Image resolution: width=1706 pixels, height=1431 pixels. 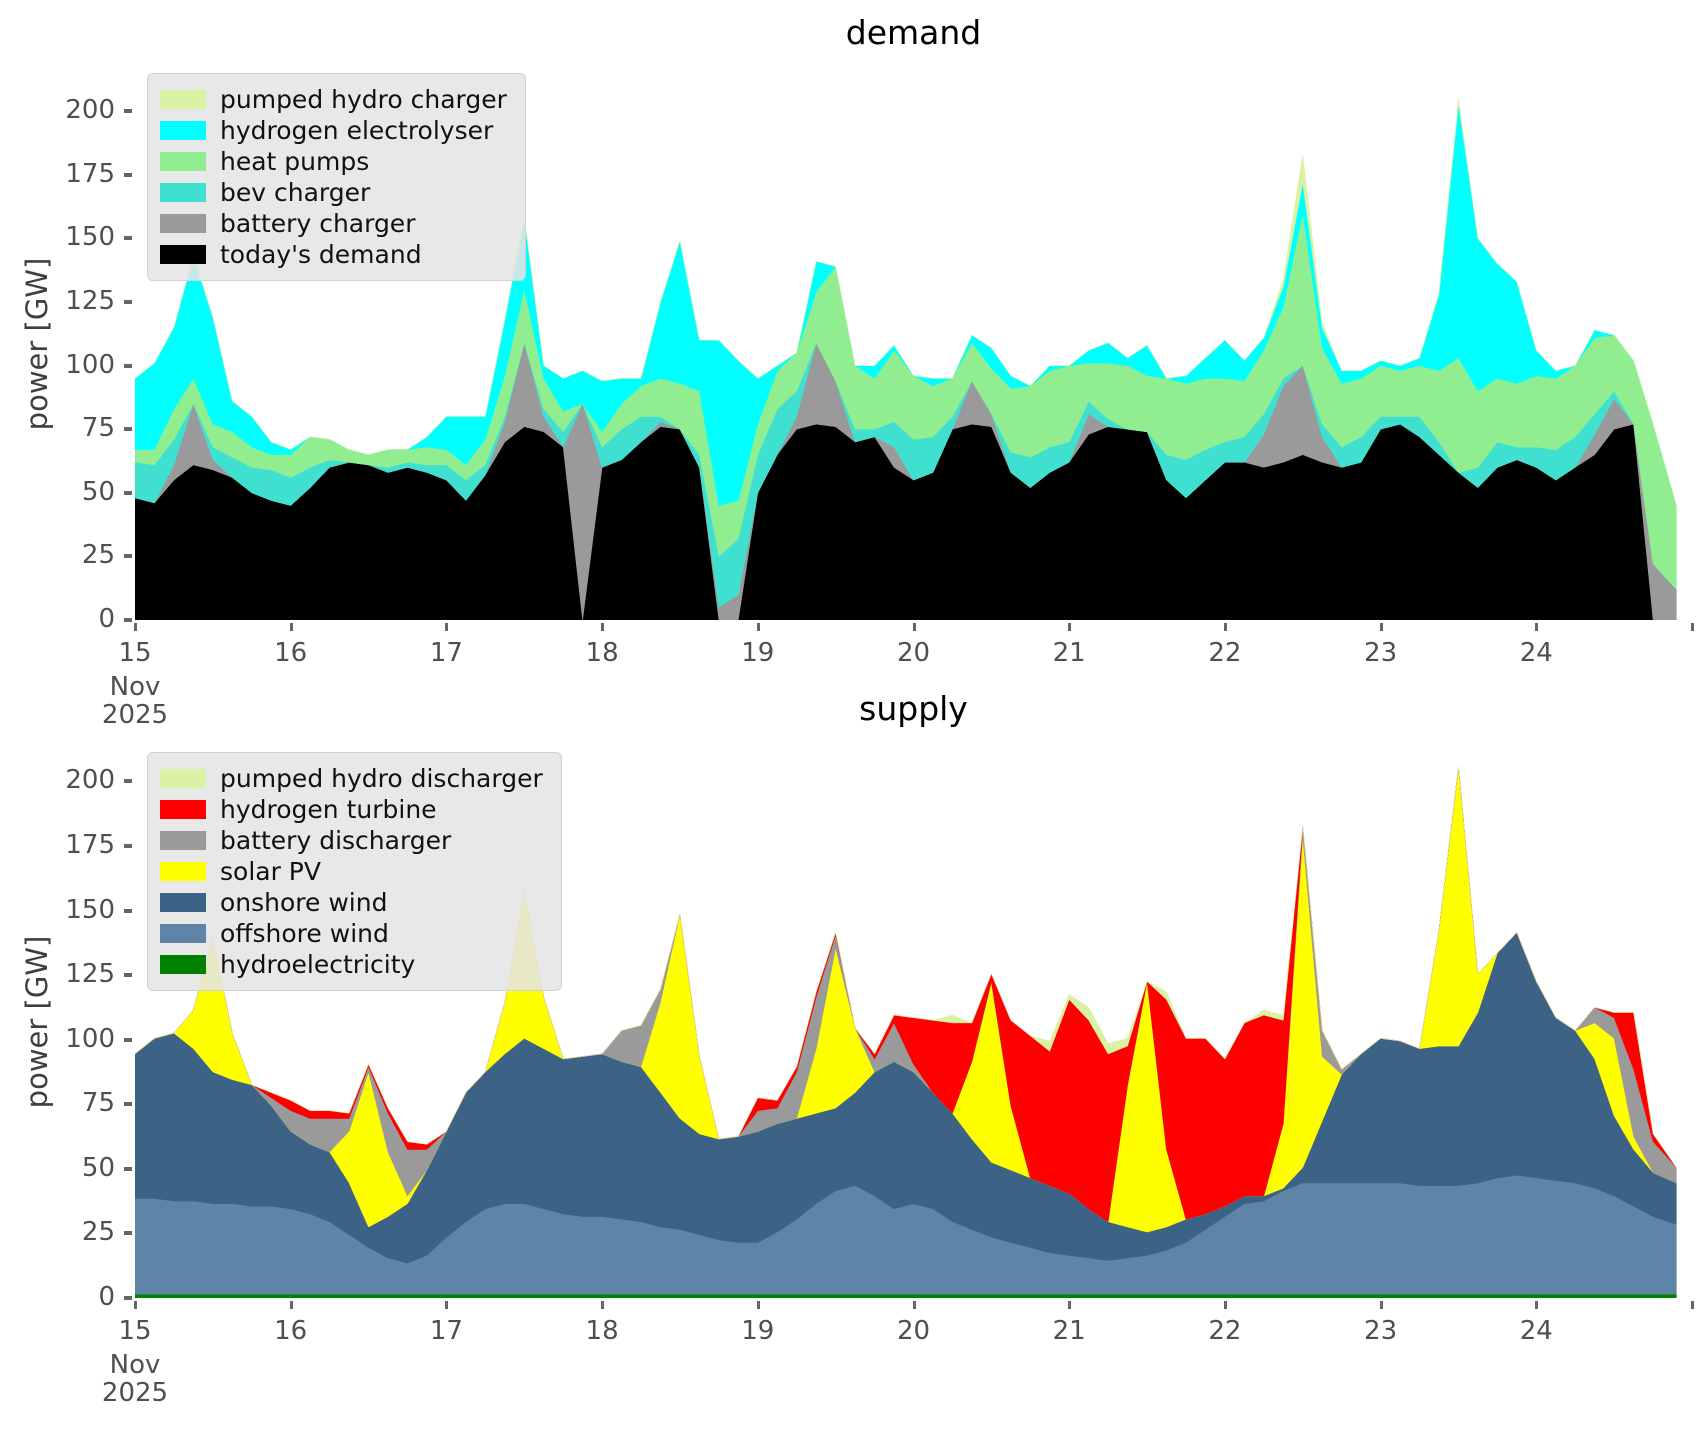 I want to click on legend-item: battery discharger, so click(x=351, y=840).